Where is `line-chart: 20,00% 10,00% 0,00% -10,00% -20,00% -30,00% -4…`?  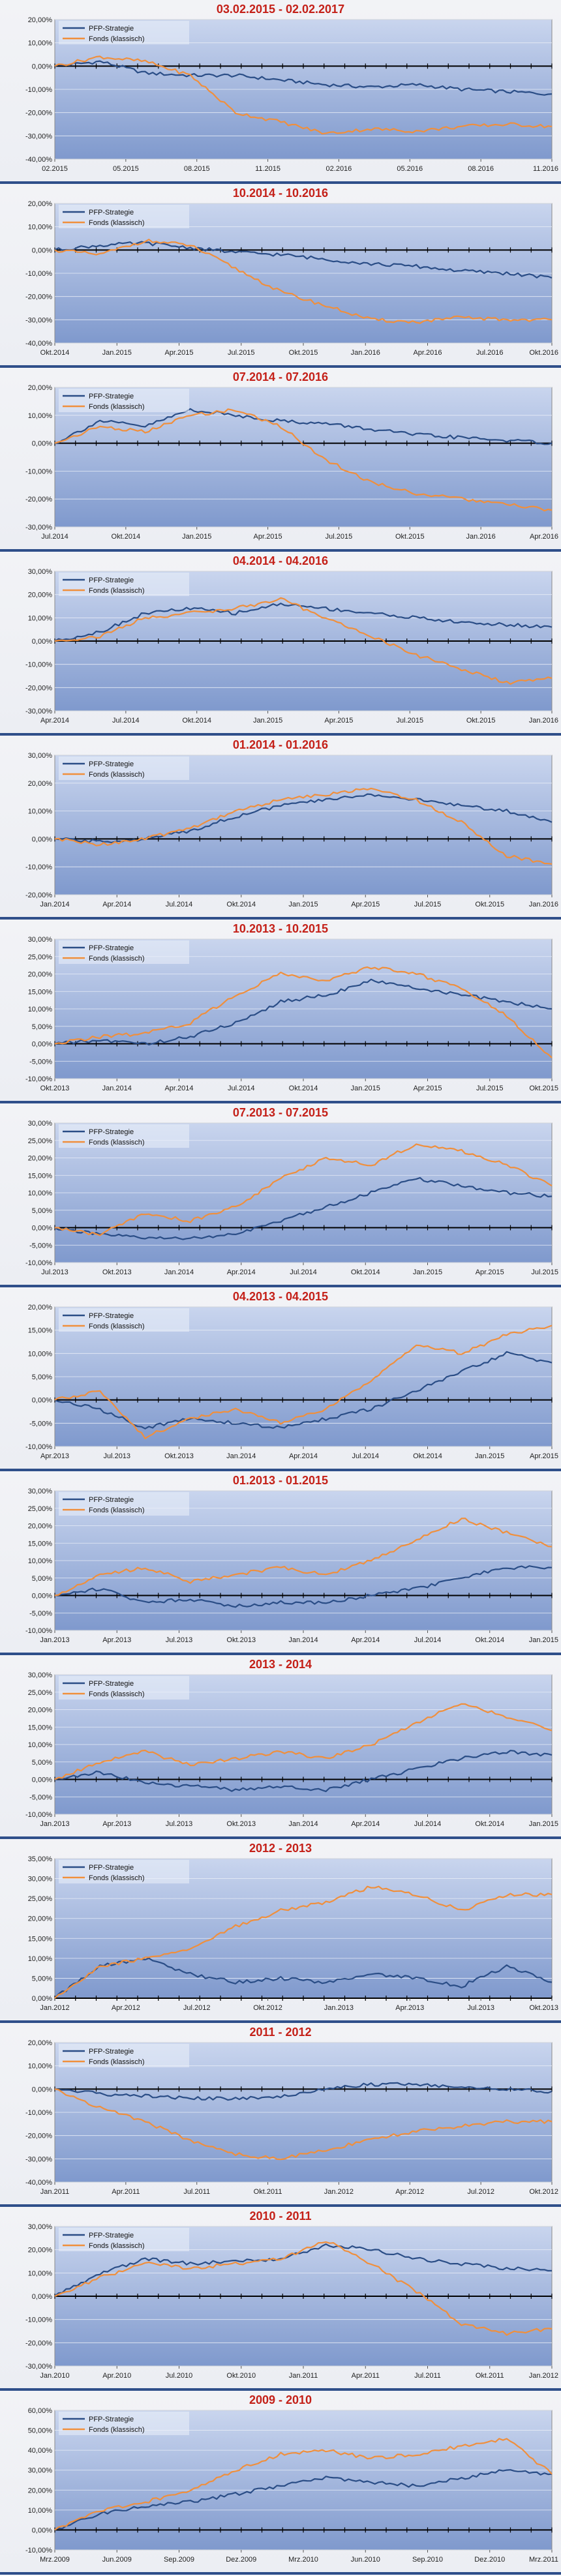
line-chart: 20,00% 10,00% 0,00% -10,00% -20,00% -30,00% -4… is located at coordinates (291, 278).